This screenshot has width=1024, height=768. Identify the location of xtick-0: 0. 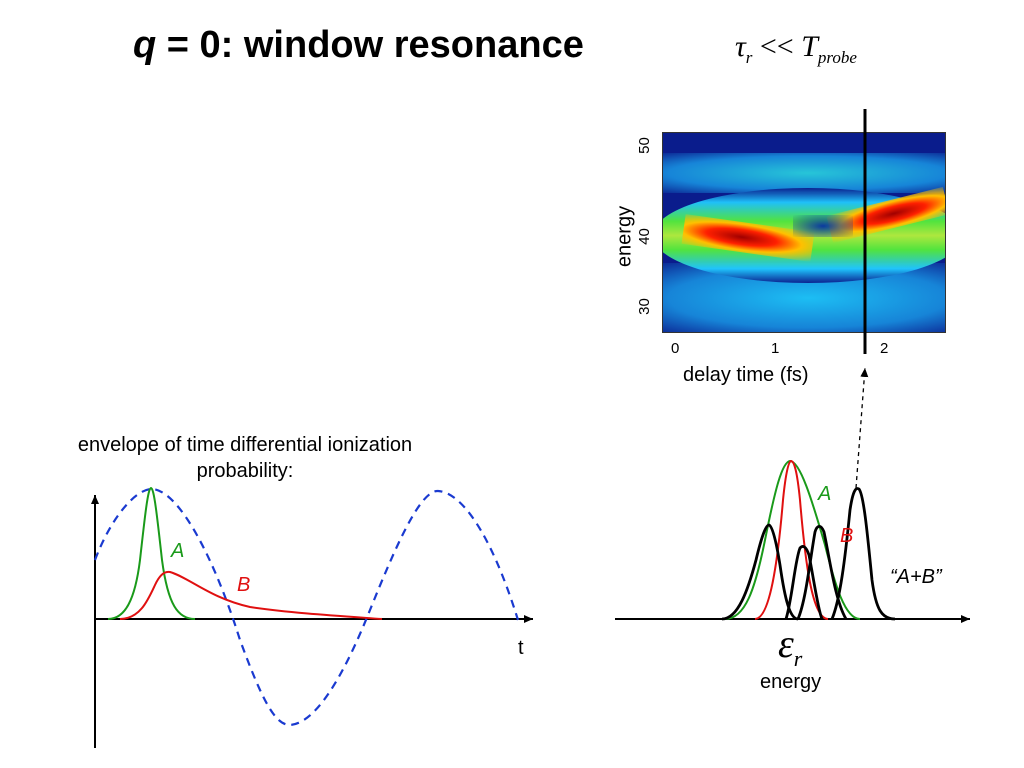
(675, 348).